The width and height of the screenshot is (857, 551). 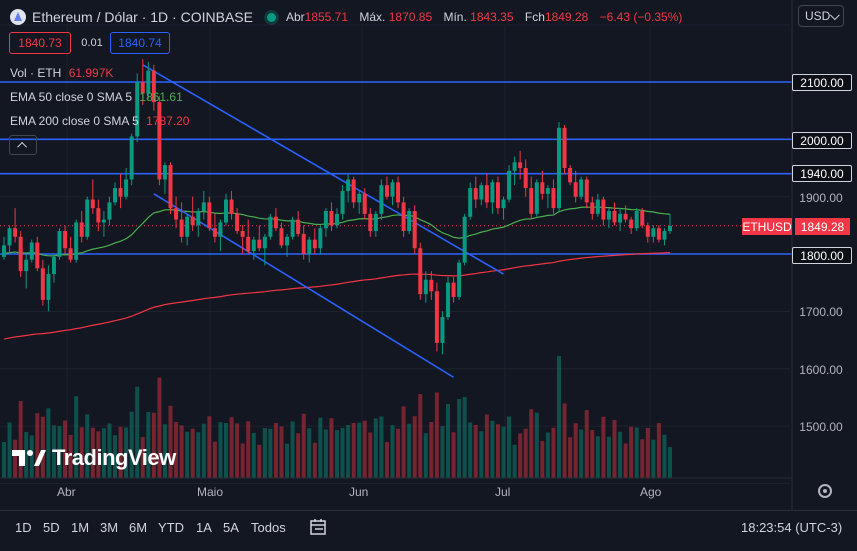 What do you see at coordinates (62, 73) in the screenshot?
I see `indicator-volume: Vol · ETH 61.997K` at bounding box center [62, 73].